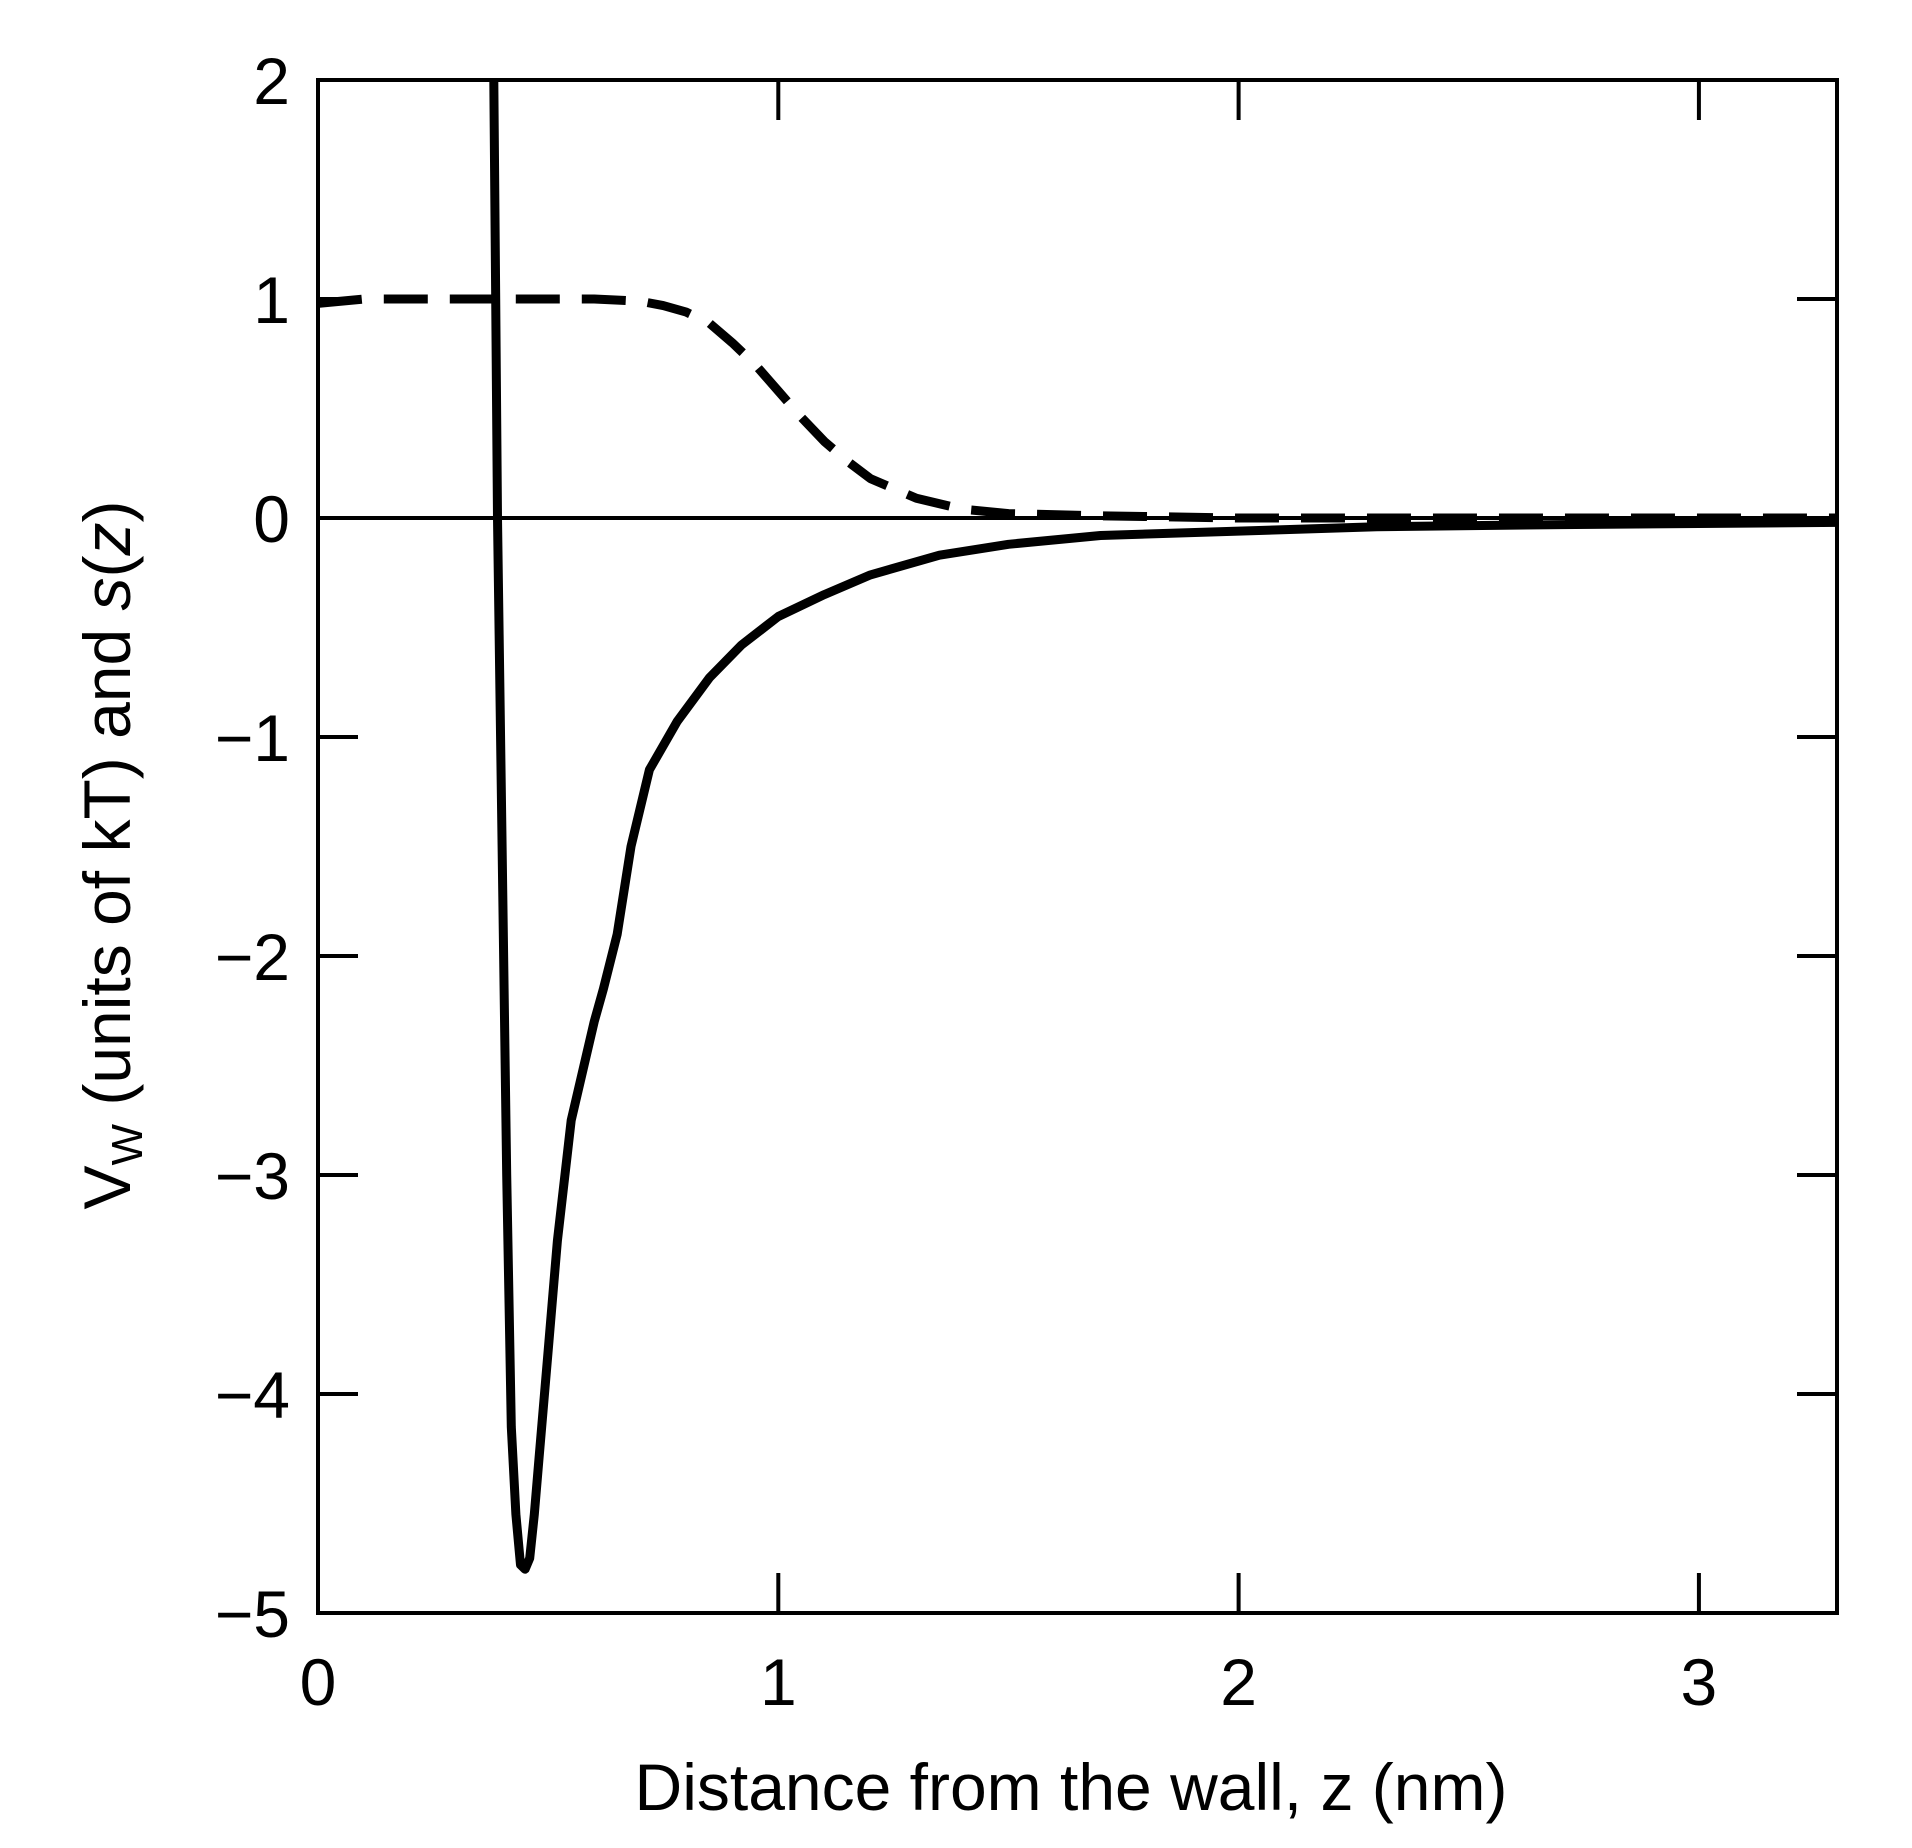 This screenshot has height=1848, width=1912. What do you see at coordinates (107, 511) in the screenshot?
I see `y-axis-title-paren-close: )` at bounding box center [107, 511].